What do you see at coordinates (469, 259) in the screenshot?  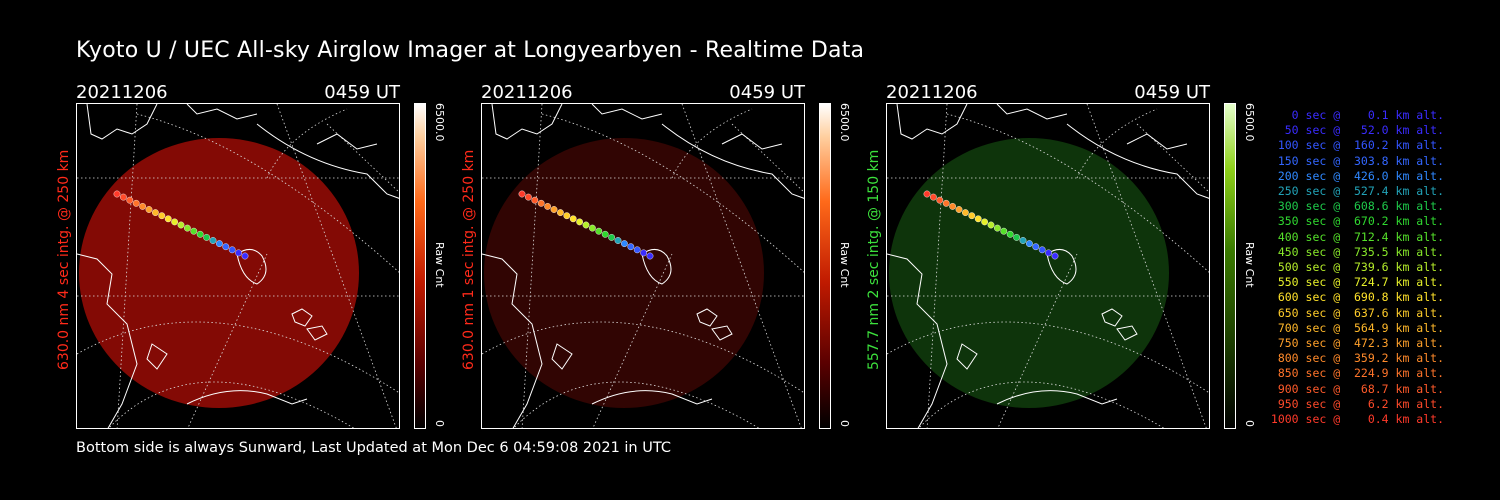 I see `panel-side-label: 630.0 nm 1 sec intg. @ 250 km` at bounding box center [469, 259].